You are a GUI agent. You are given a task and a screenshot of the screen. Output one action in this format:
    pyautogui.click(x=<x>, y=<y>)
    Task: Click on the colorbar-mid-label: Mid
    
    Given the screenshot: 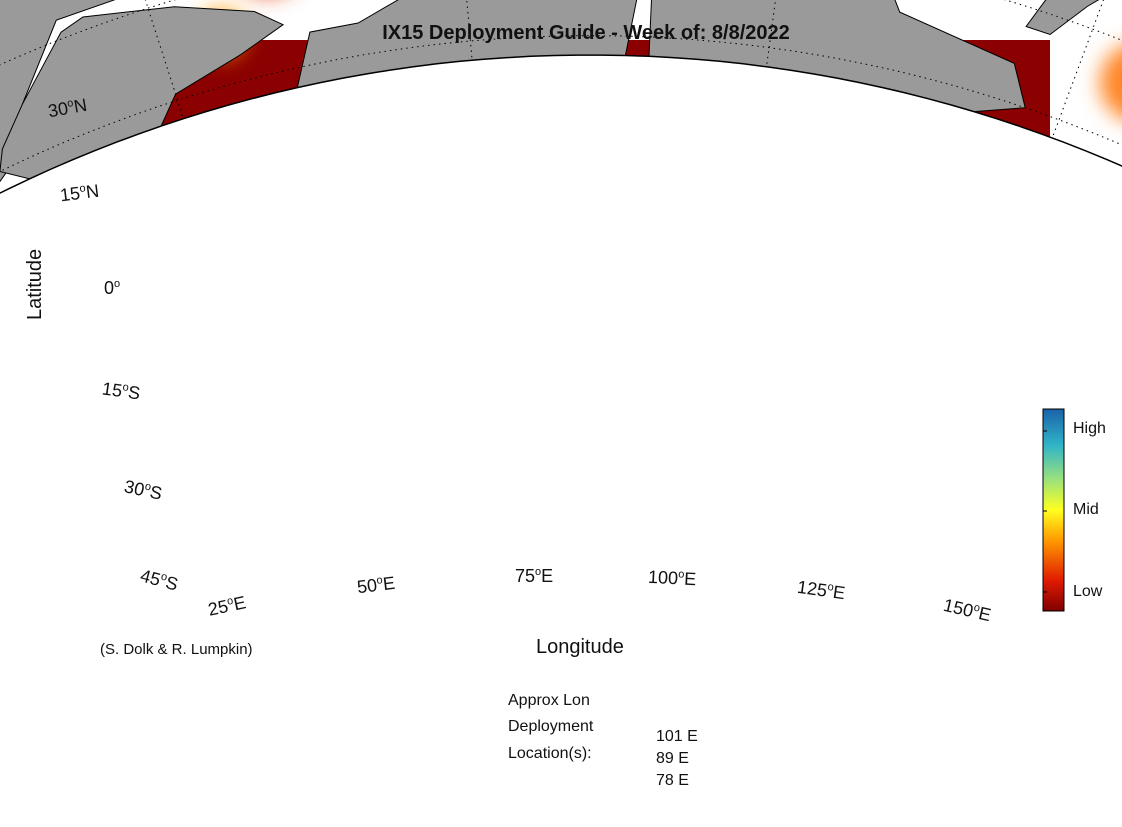 What is the action you would take?
    pyautogui.click(x=1086, y=509)
    